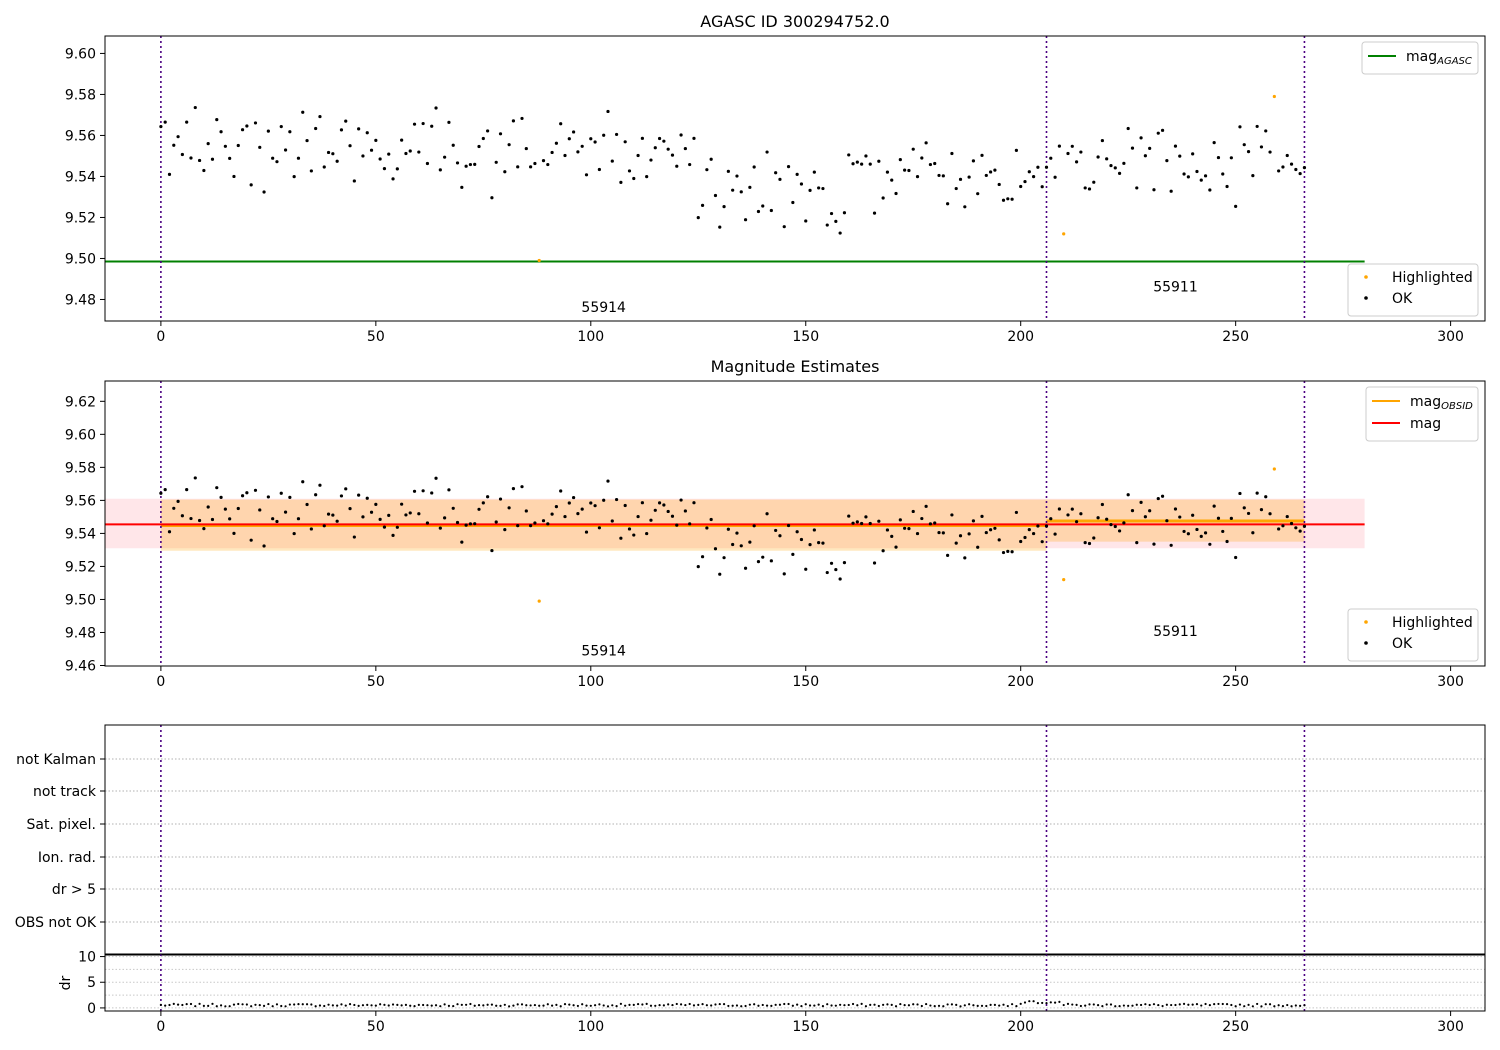 The height and width of the screenshot is (1050, 1500). I want to click on x-tick-label: 200, so click(1020, 682).